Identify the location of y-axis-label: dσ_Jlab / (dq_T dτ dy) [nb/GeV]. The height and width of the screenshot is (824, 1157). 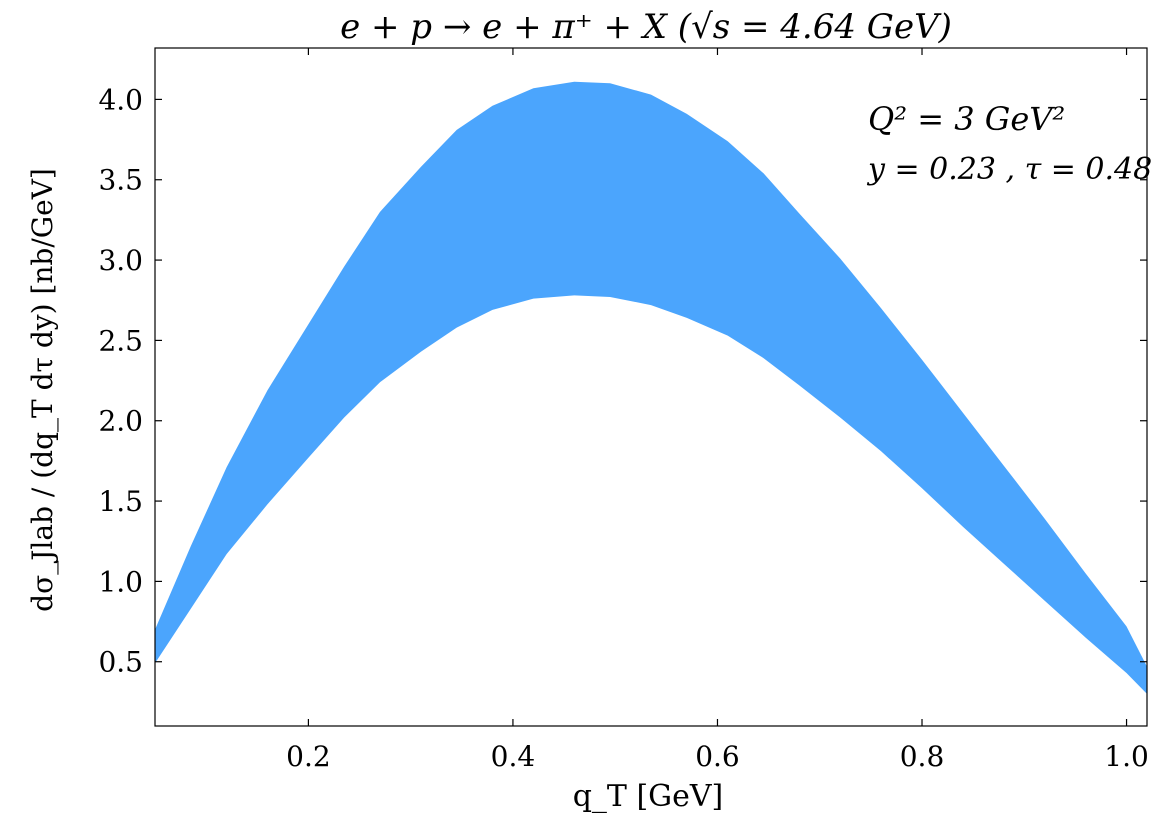
(42, 390).